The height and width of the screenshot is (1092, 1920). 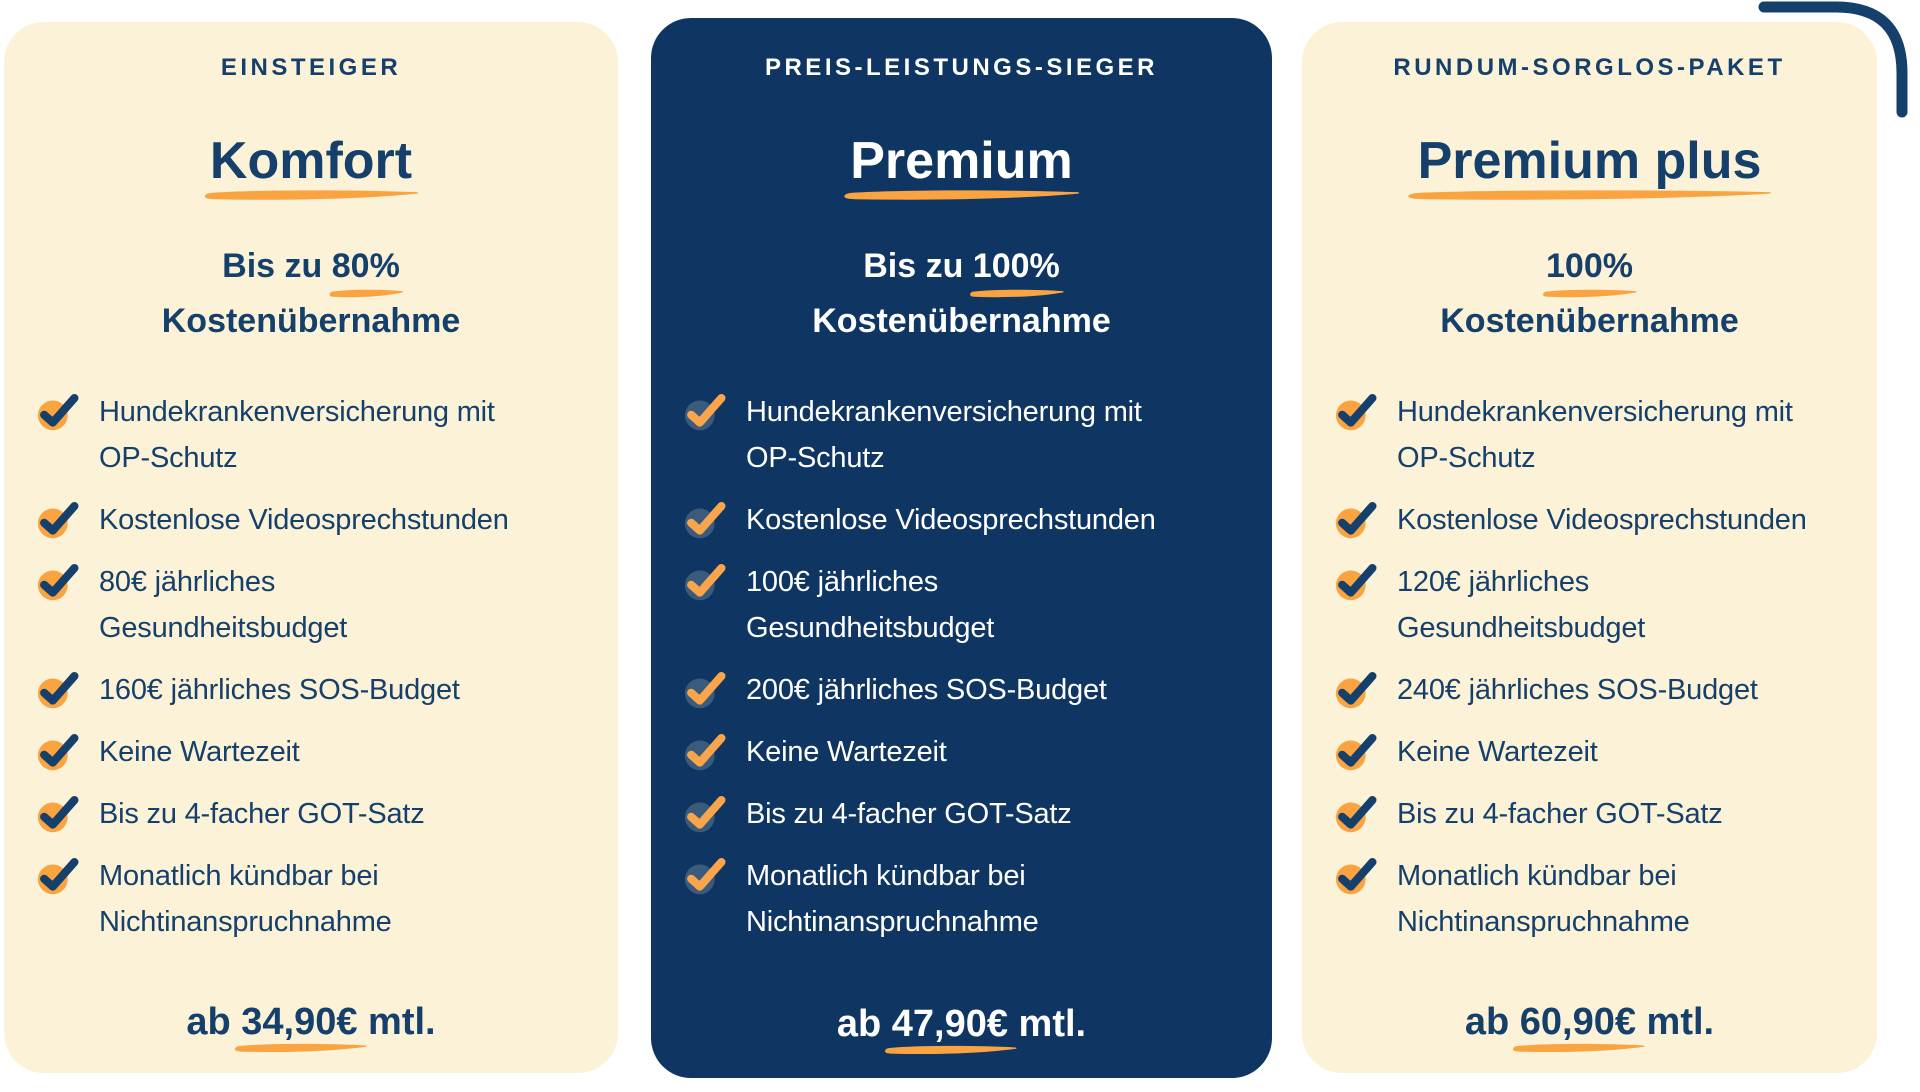 I want to click on plan-title: Komfort, so click(x=311, y=165).